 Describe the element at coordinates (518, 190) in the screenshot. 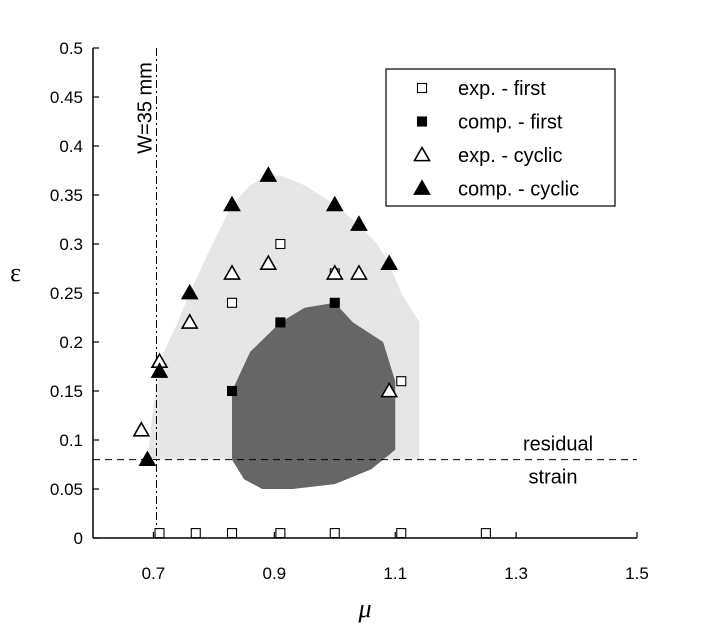

I see `legend-label-comp-cyclic: comp. - cyclic` at that location.